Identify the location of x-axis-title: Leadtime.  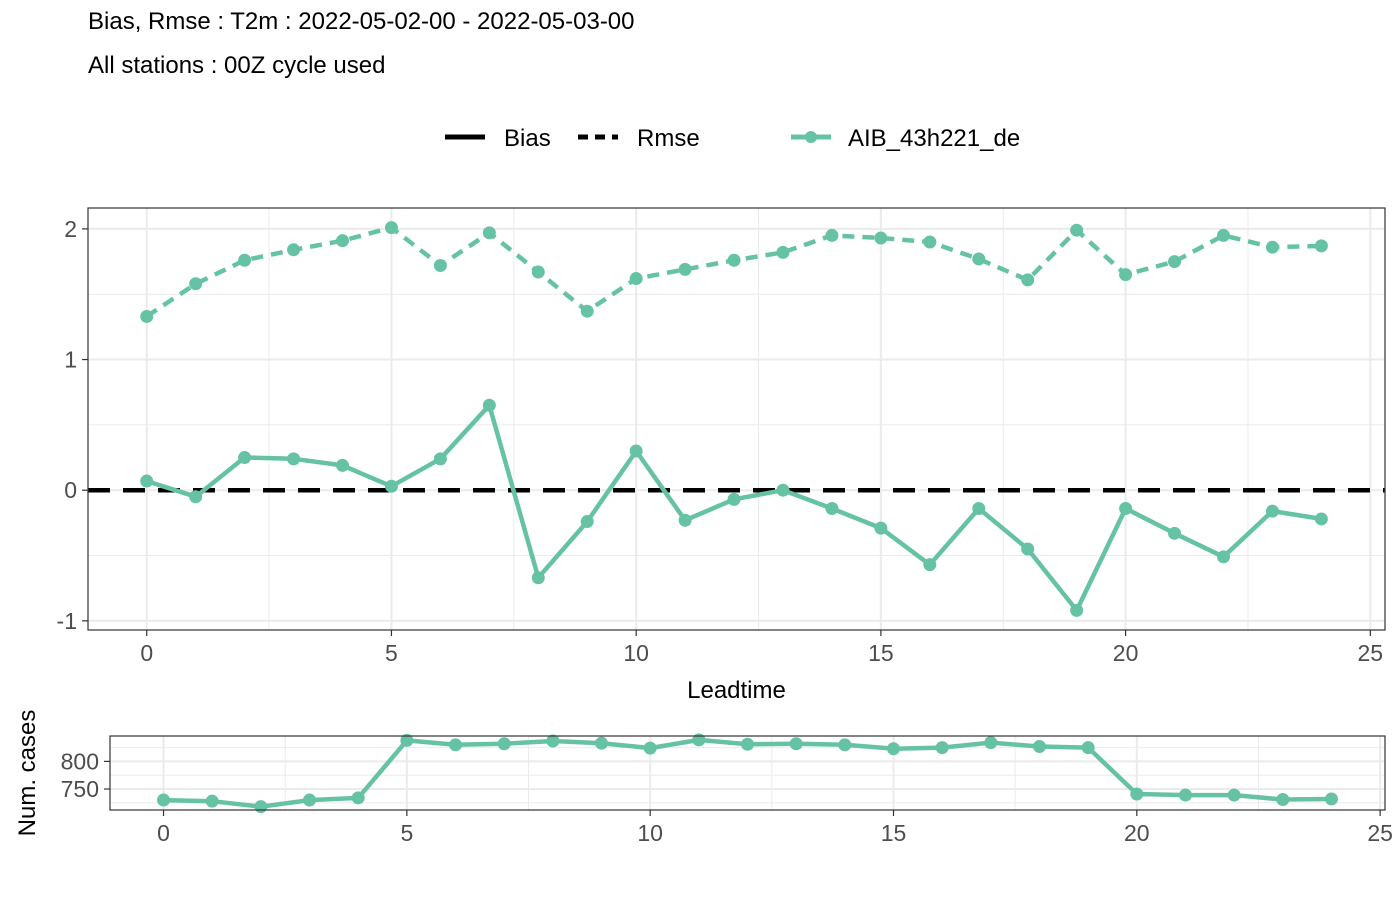
(736, 690).